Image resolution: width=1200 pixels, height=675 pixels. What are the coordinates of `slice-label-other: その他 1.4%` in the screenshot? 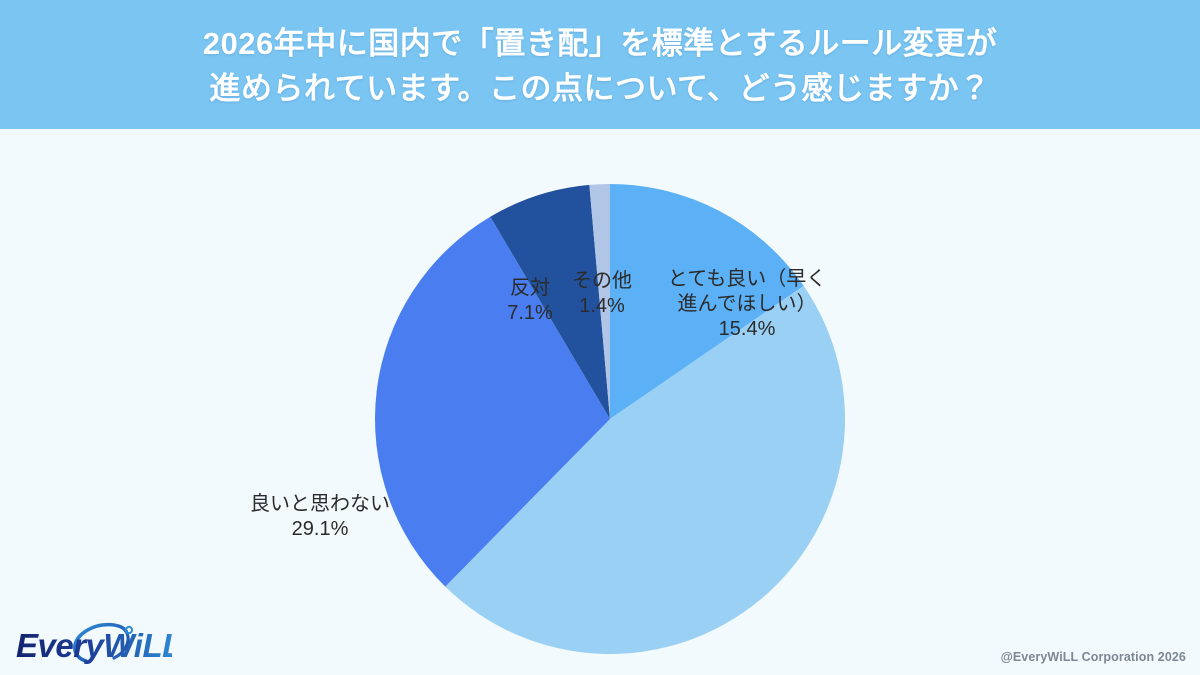 It's located at (602, 294).